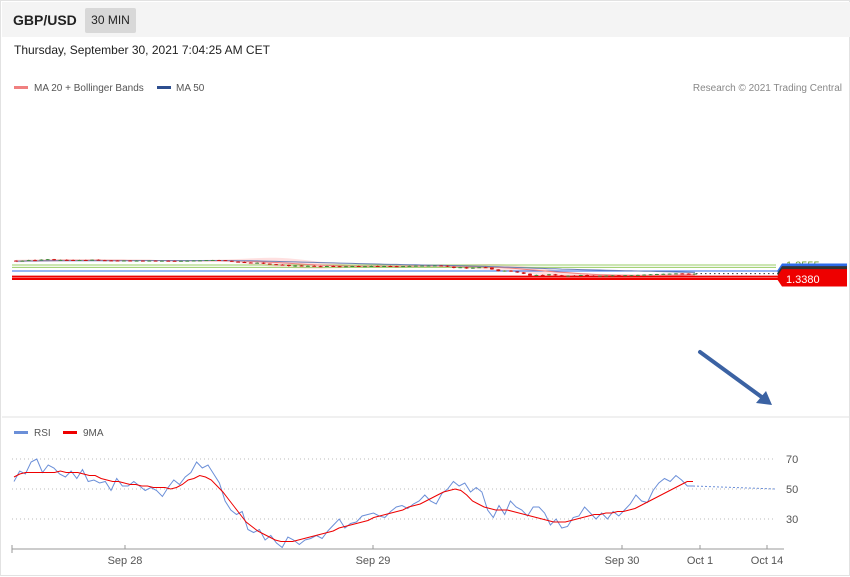 The width and height of the screenshot is (850, 577). What do you see at coordinates (125, 561) in the screenshot?
I see `time-label: Sep 28` at bounding box center [125, 561].